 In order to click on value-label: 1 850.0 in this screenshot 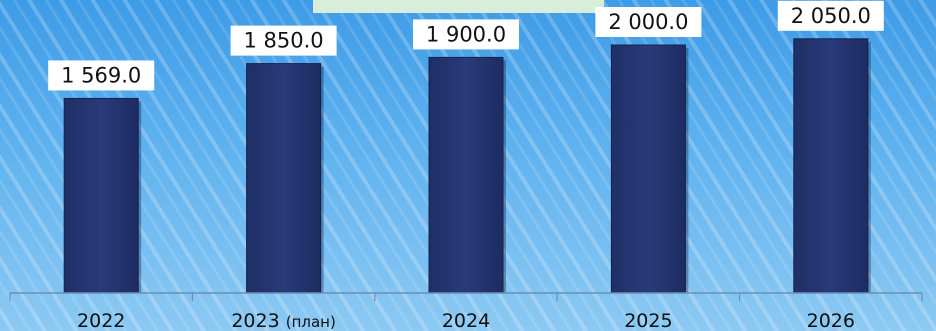, I will do `click(284, 41)`.